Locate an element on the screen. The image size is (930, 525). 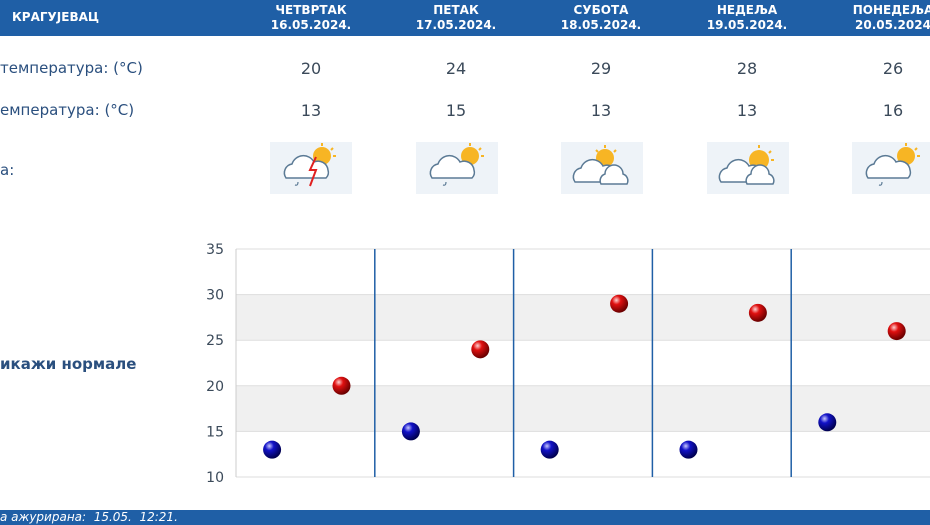
max-temp-value: 28 is located at coordinates (747, 68).